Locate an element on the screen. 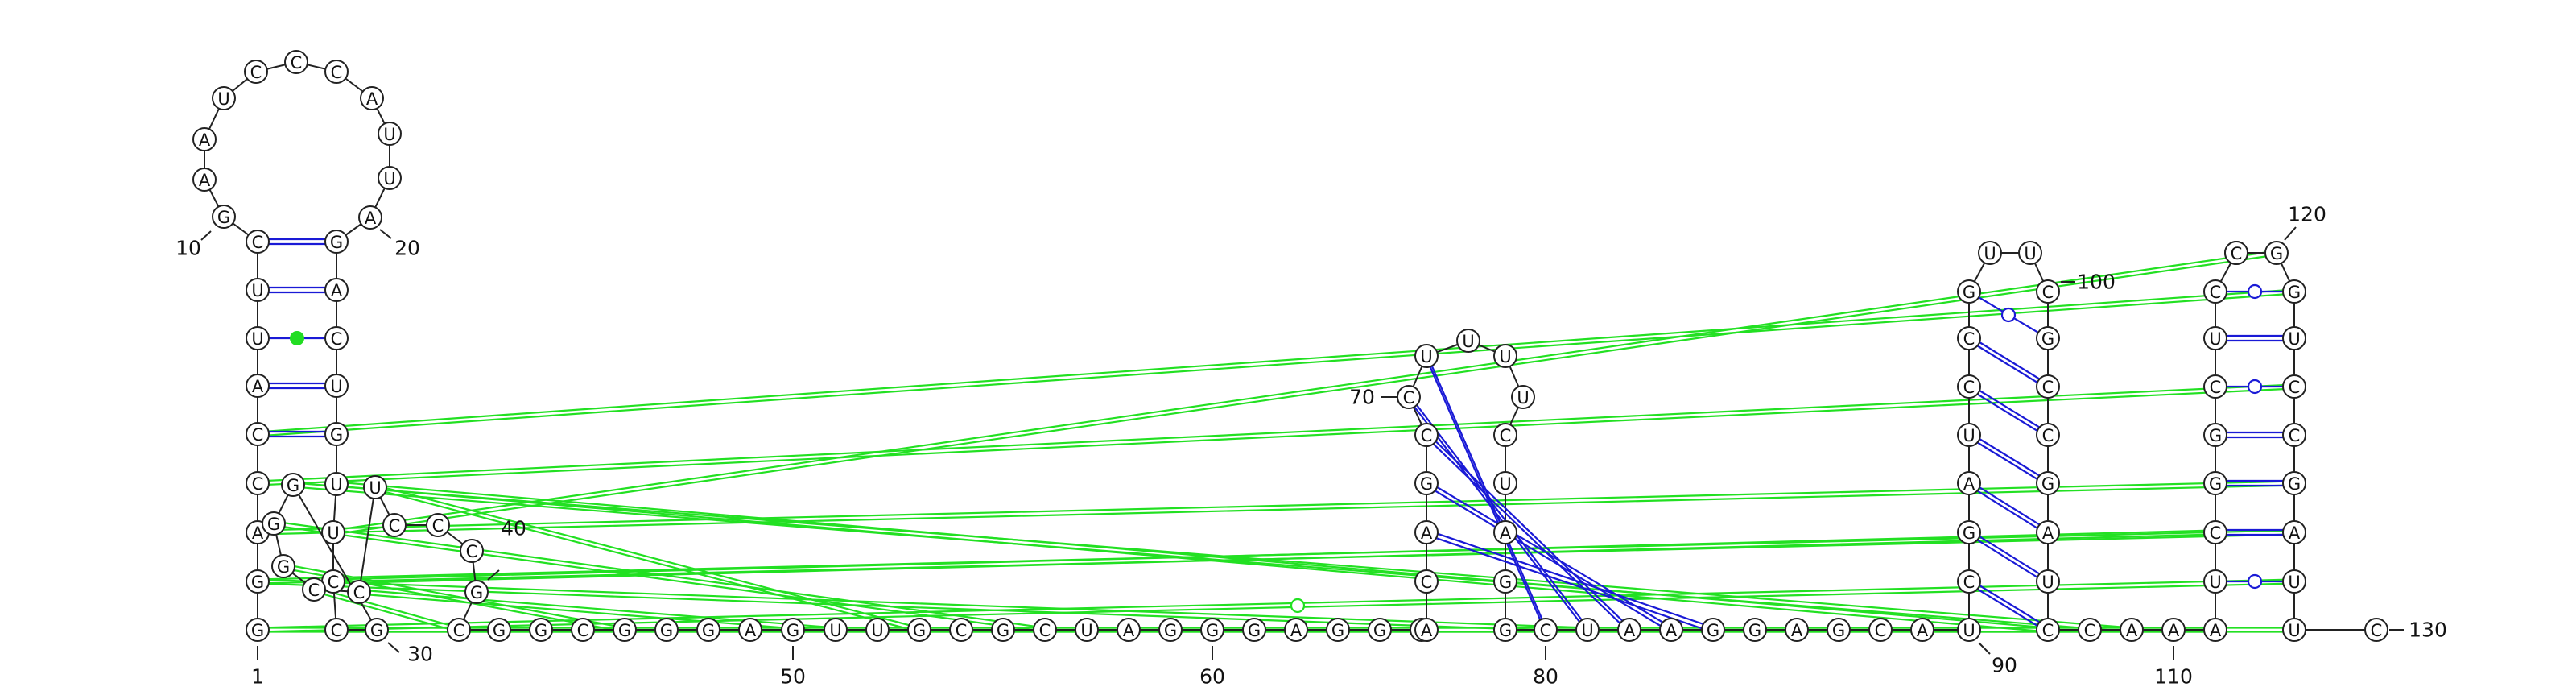  pseudoknot-pair is located at coordinates (1858, 630).